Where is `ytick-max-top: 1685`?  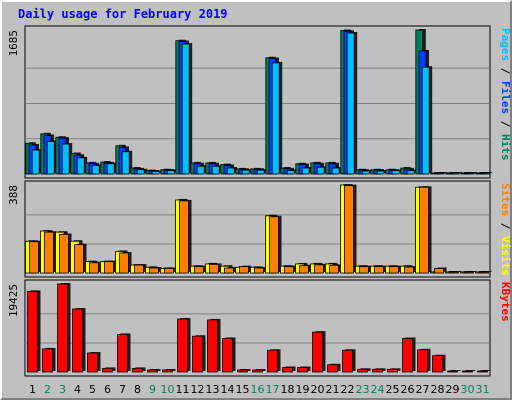
ytick-max-top: 1685 is located at coordinates (13, 43).